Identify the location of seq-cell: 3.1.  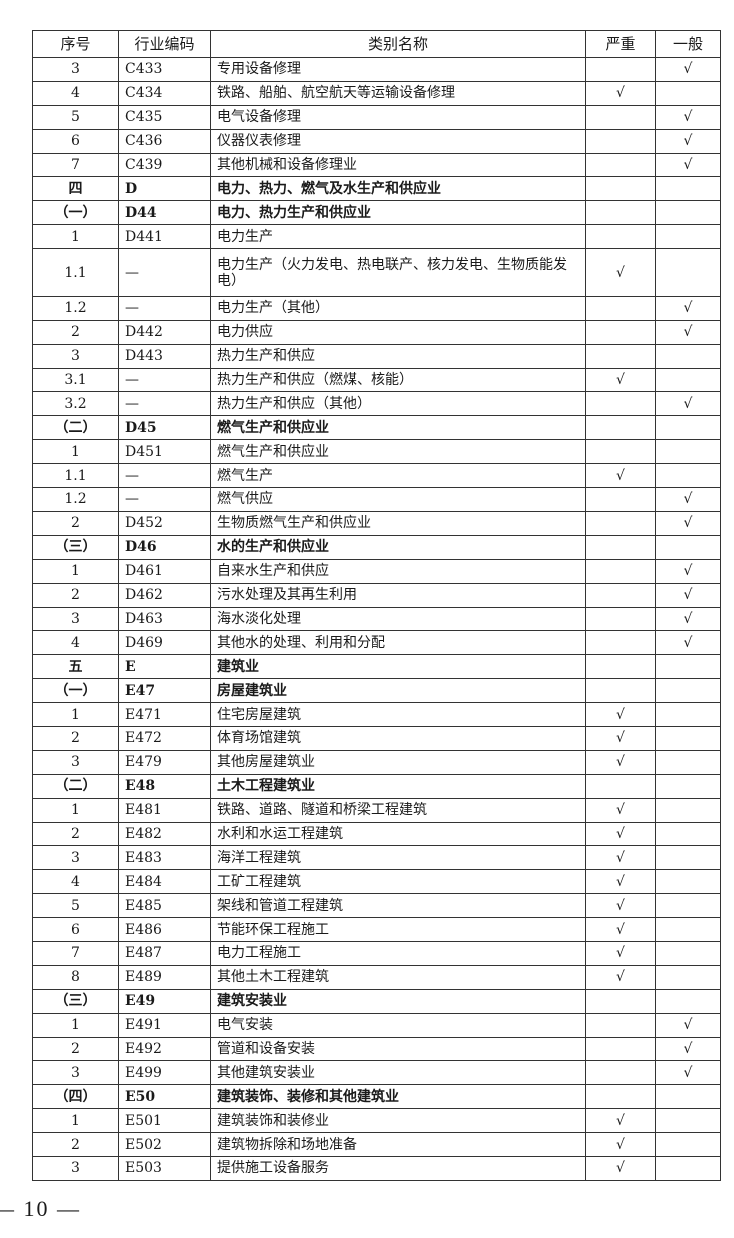
(75, 380).